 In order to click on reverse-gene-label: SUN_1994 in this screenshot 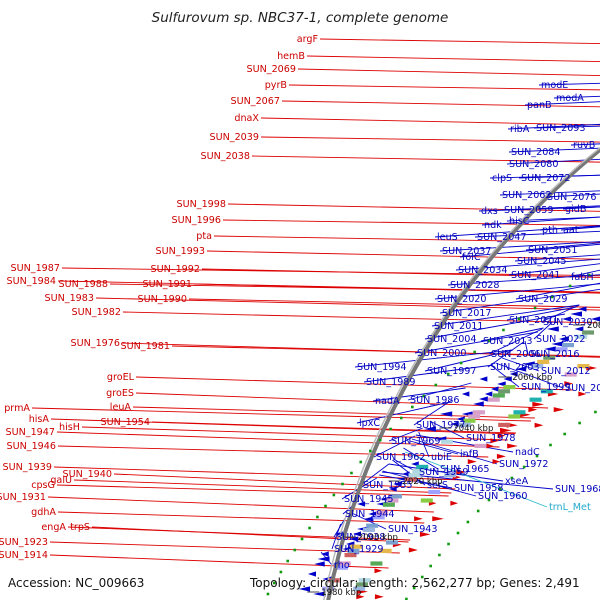, I will do `click(382, 367)`.